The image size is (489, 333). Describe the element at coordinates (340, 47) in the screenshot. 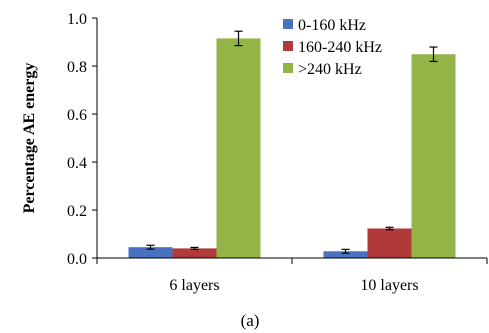

I see `legend-label: 160-240 kHz` at that location.